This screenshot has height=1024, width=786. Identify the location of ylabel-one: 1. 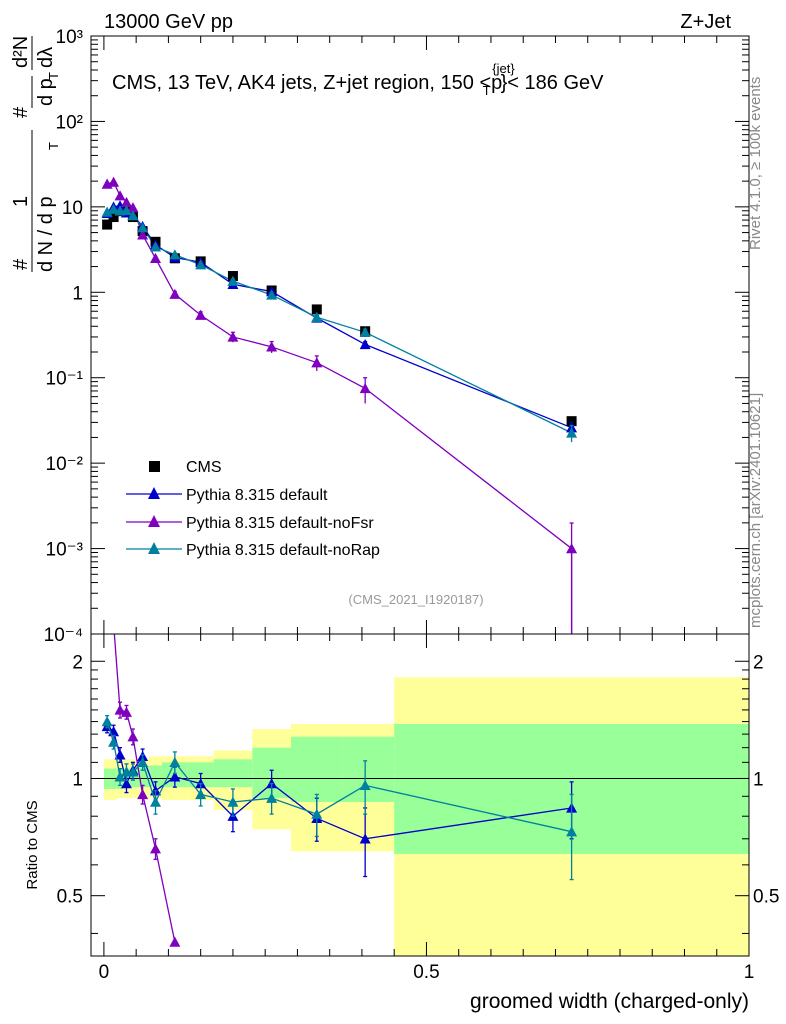
(21, 201).